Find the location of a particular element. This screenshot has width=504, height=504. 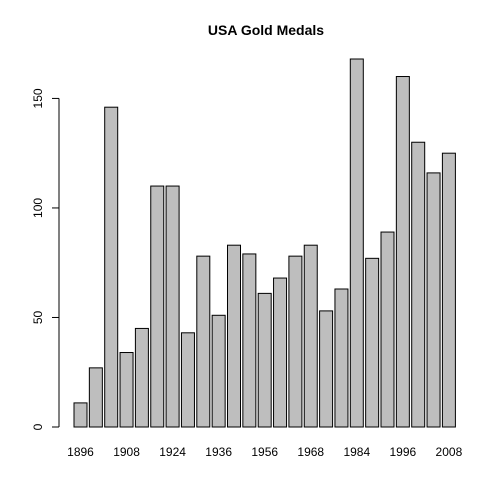

bar-1932 is located at coordinates (203, 341).